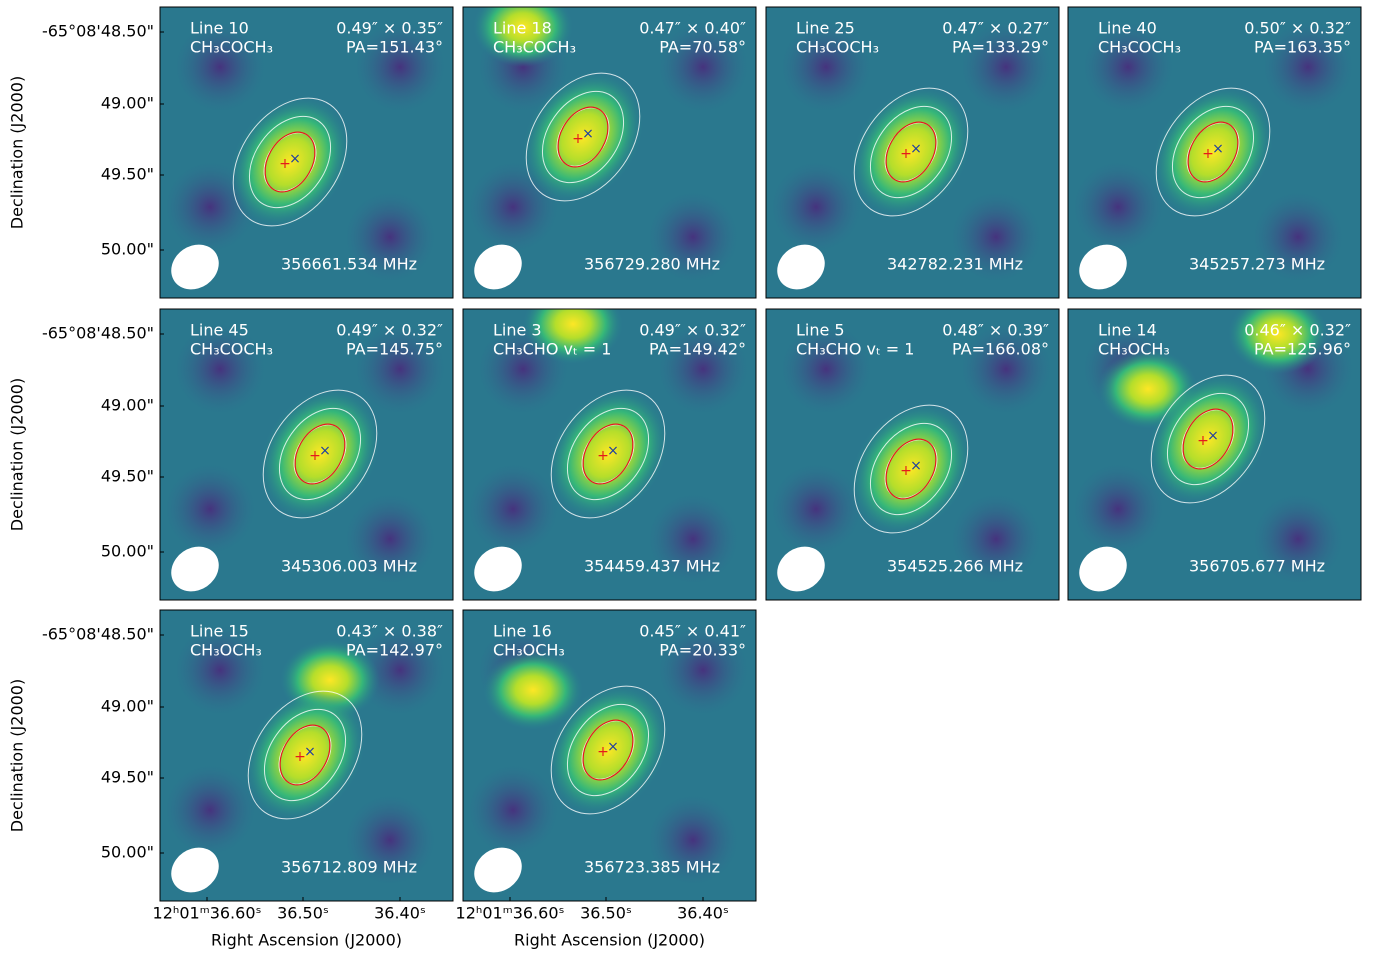 Image resolution: width=1374 pixels, height=959 pixels. What do you see at coordinates (820, 330) in the screenshot?
I see `line-label: Line 5` at bounding box center [820, 330].